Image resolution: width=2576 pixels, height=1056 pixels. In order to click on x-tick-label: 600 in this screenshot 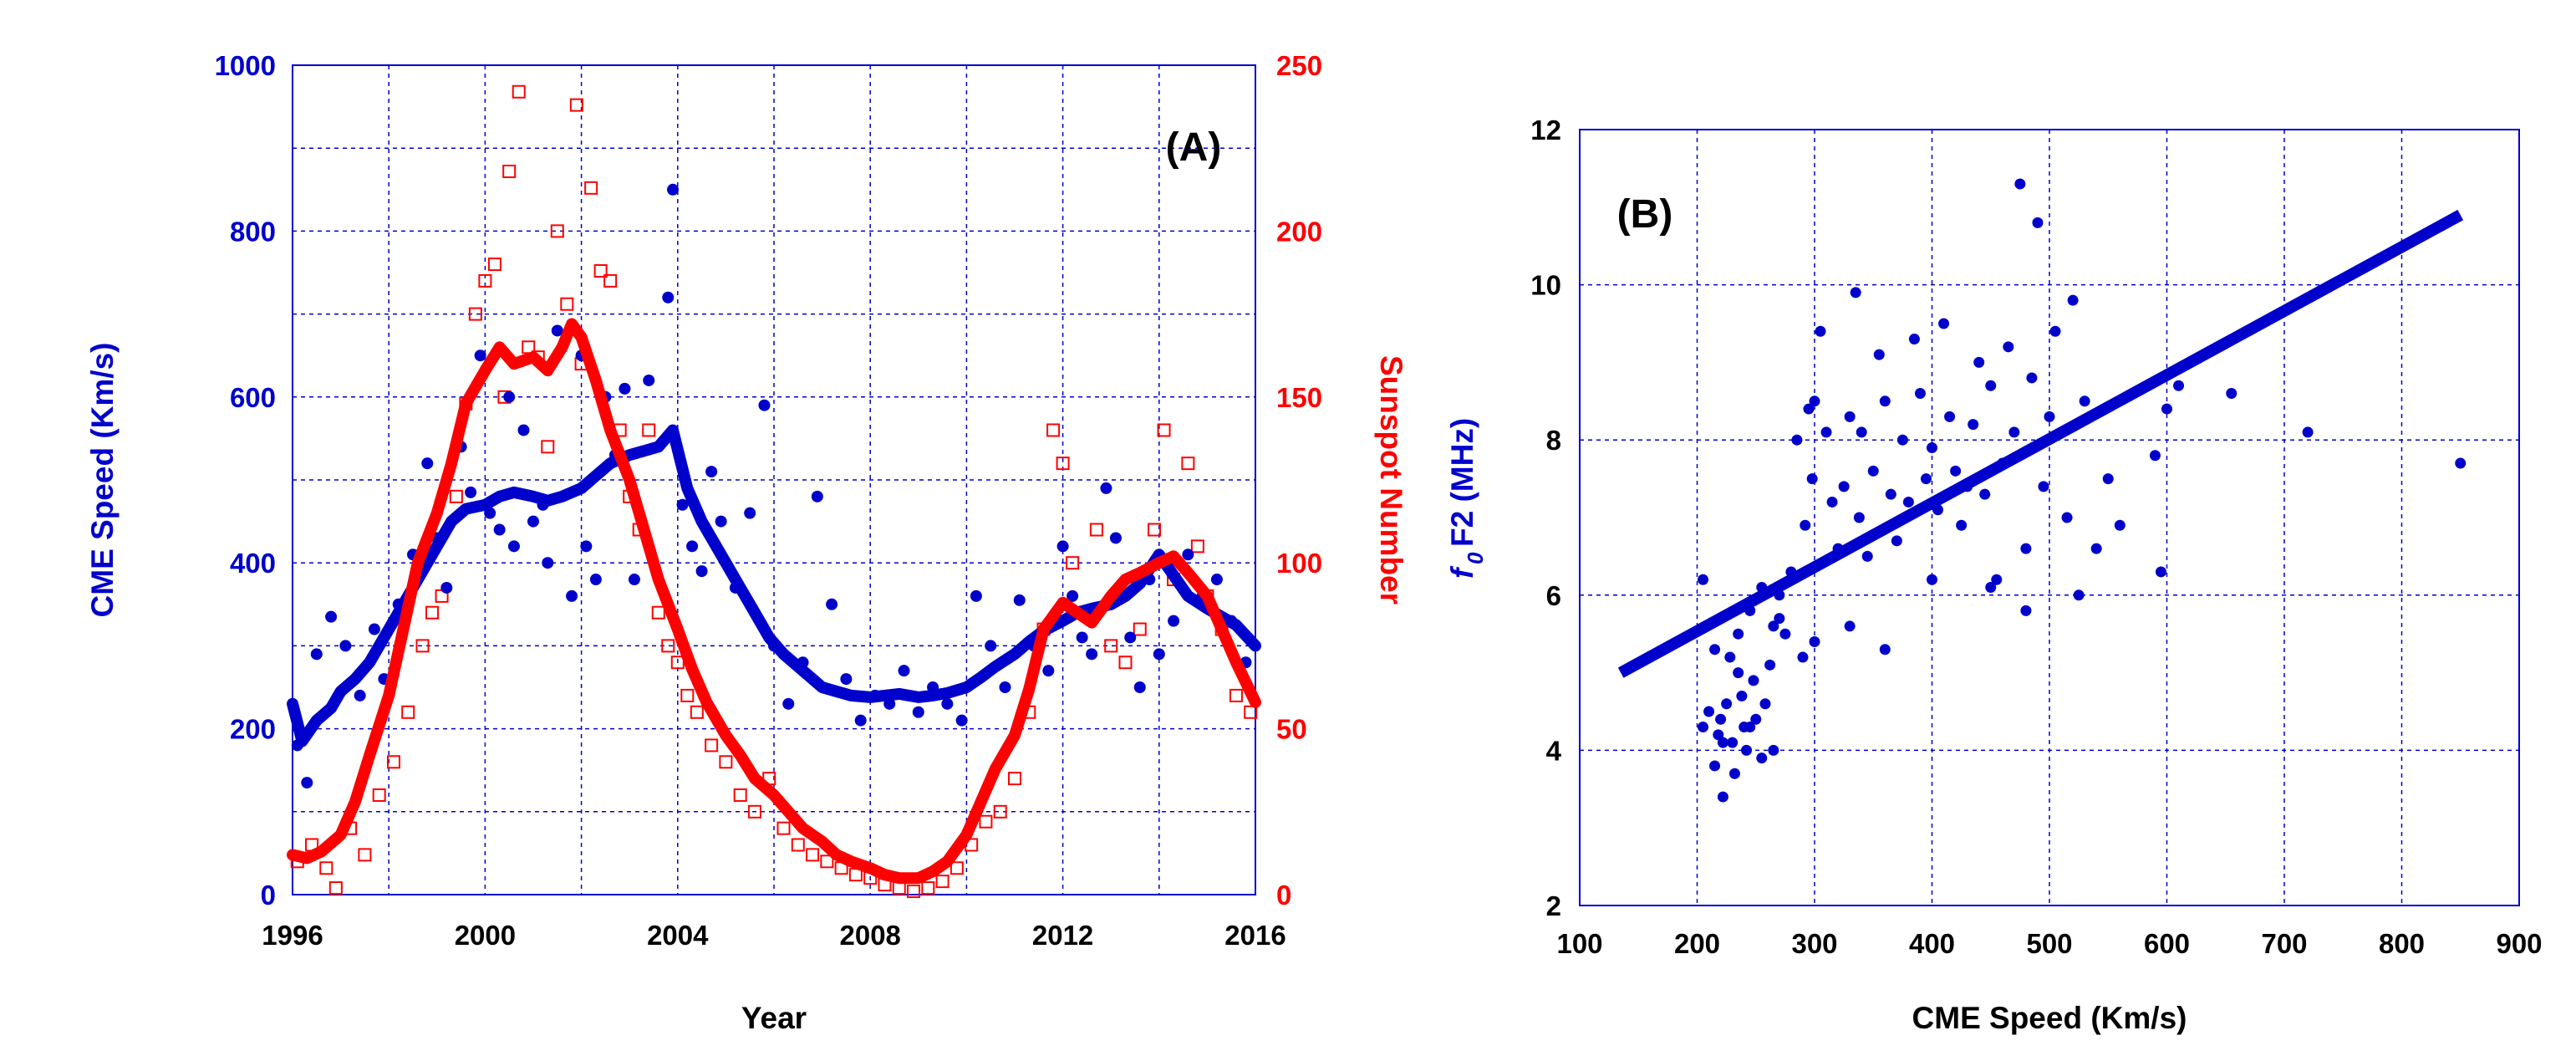, I will do `click(2167, 944)`.